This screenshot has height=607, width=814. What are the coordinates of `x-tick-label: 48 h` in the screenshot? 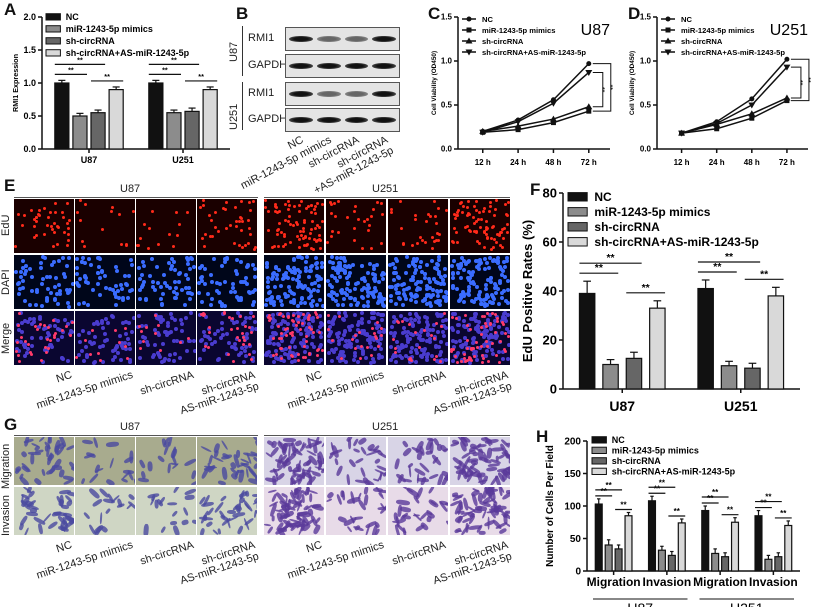 It's located at (752, 162).